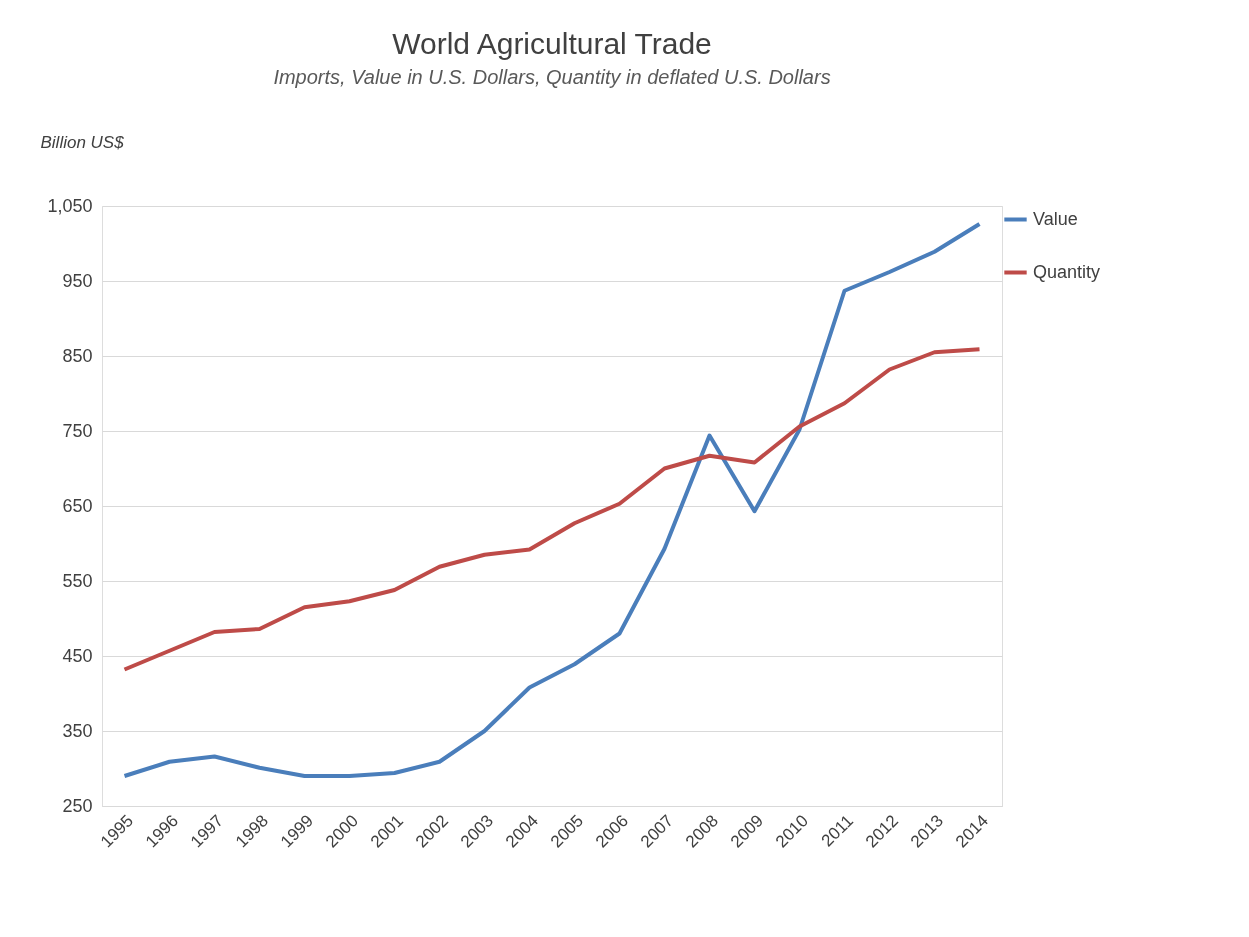 The height and width of the screenshot is (937, 1249). Describe the element at coordinates (77, 355) in the screenshot. I see `y-tick-label: 850` at that location.